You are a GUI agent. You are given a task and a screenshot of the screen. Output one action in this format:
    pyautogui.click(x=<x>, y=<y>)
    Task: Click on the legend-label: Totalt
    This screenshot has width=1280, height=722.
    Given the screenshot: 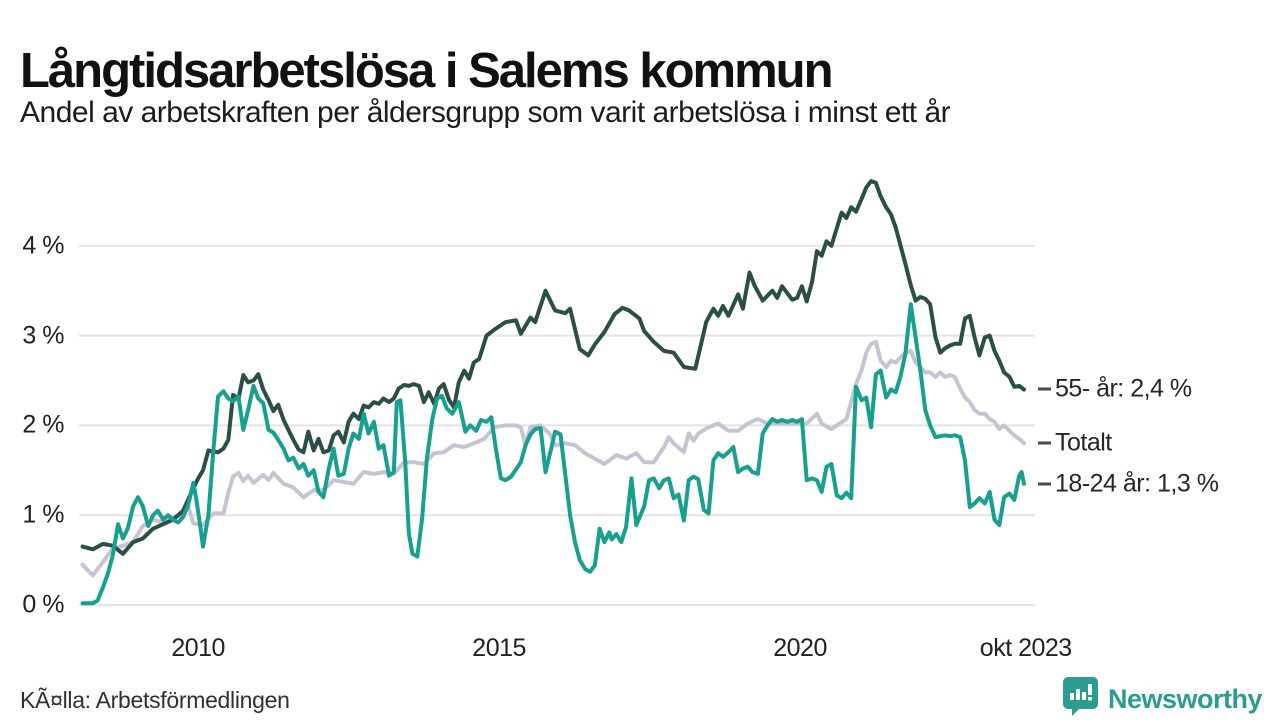 What is the action you would take?
    pyautogui.click(x=1083, y=442)
    